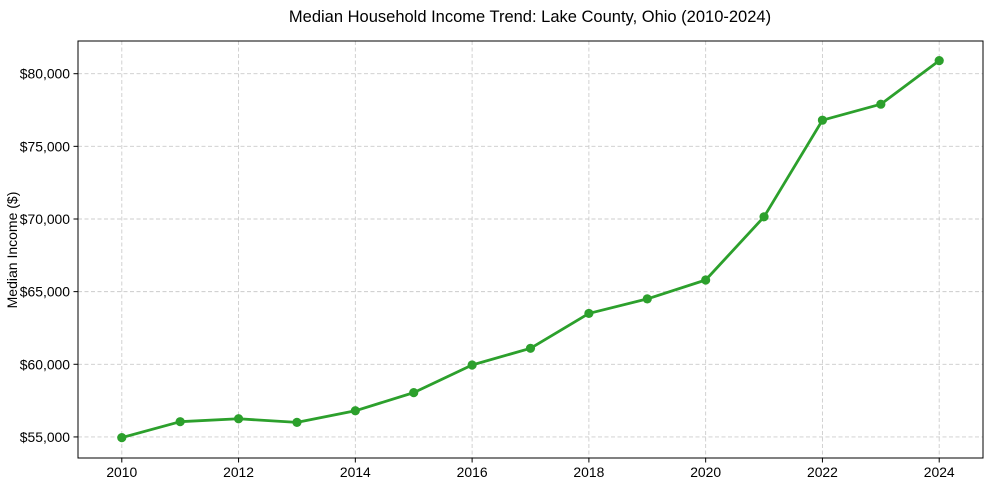  I want to click on data-point-2016, so click(472, 365).